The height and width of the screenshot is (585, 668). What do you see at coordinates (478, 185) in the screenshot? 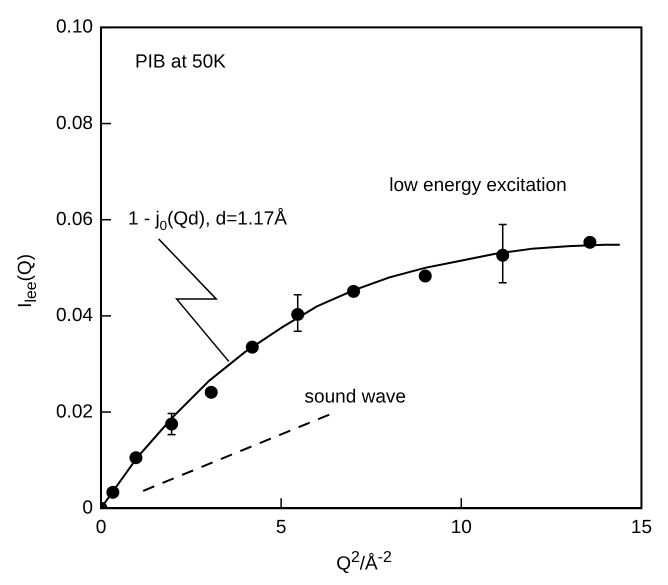
I see `text: low energy excitation` at bounding box center [478, 185].